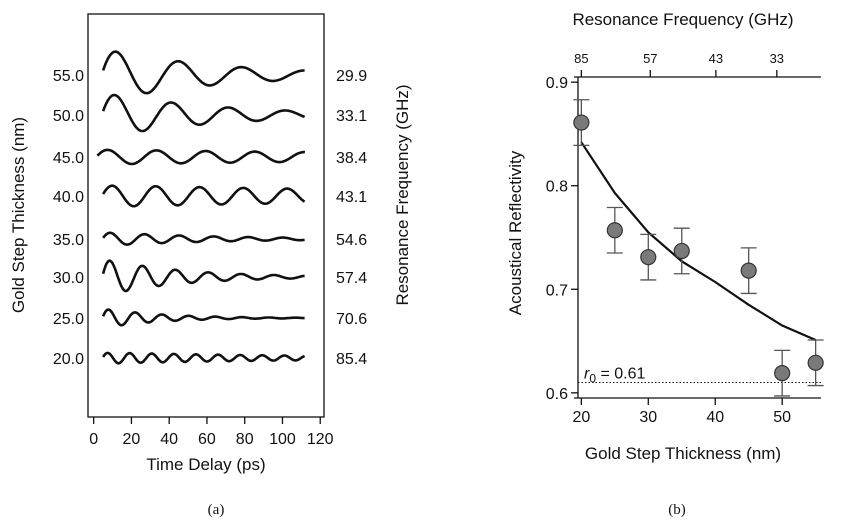 This screenshot has width=846, height=520. What do you see at coordinates (351, 319) in the screenshot?
I see `frequency-label: 70.6` at bounding box center [351, 319].